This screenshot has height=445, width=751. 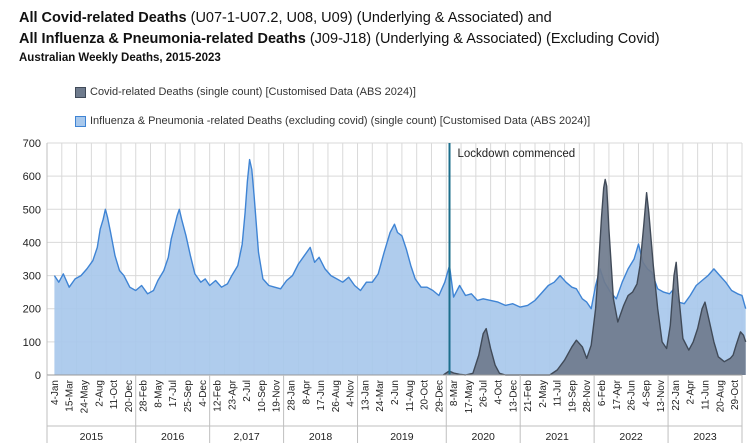 I want to click on x-tick-label: 11-Jun, so click(x=706, y=395).